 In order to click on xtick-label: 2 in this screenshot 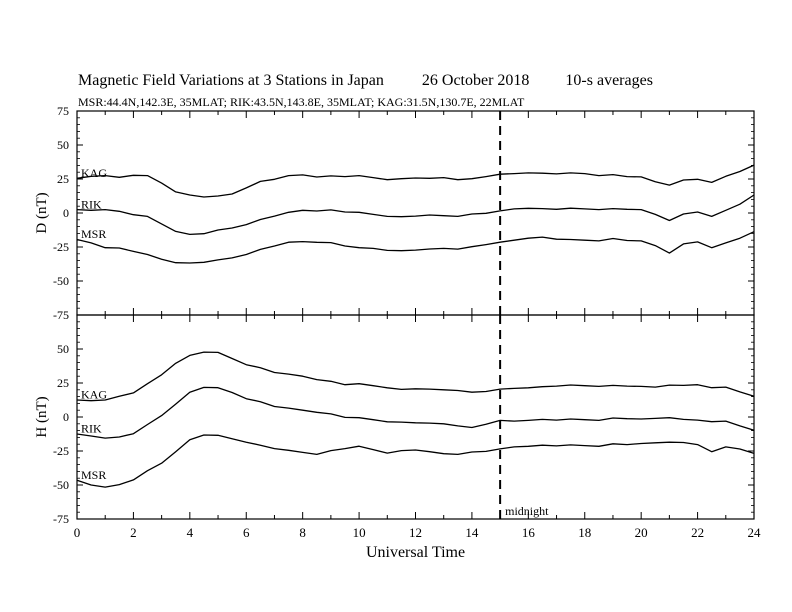, I will do `click(133, 532)`.